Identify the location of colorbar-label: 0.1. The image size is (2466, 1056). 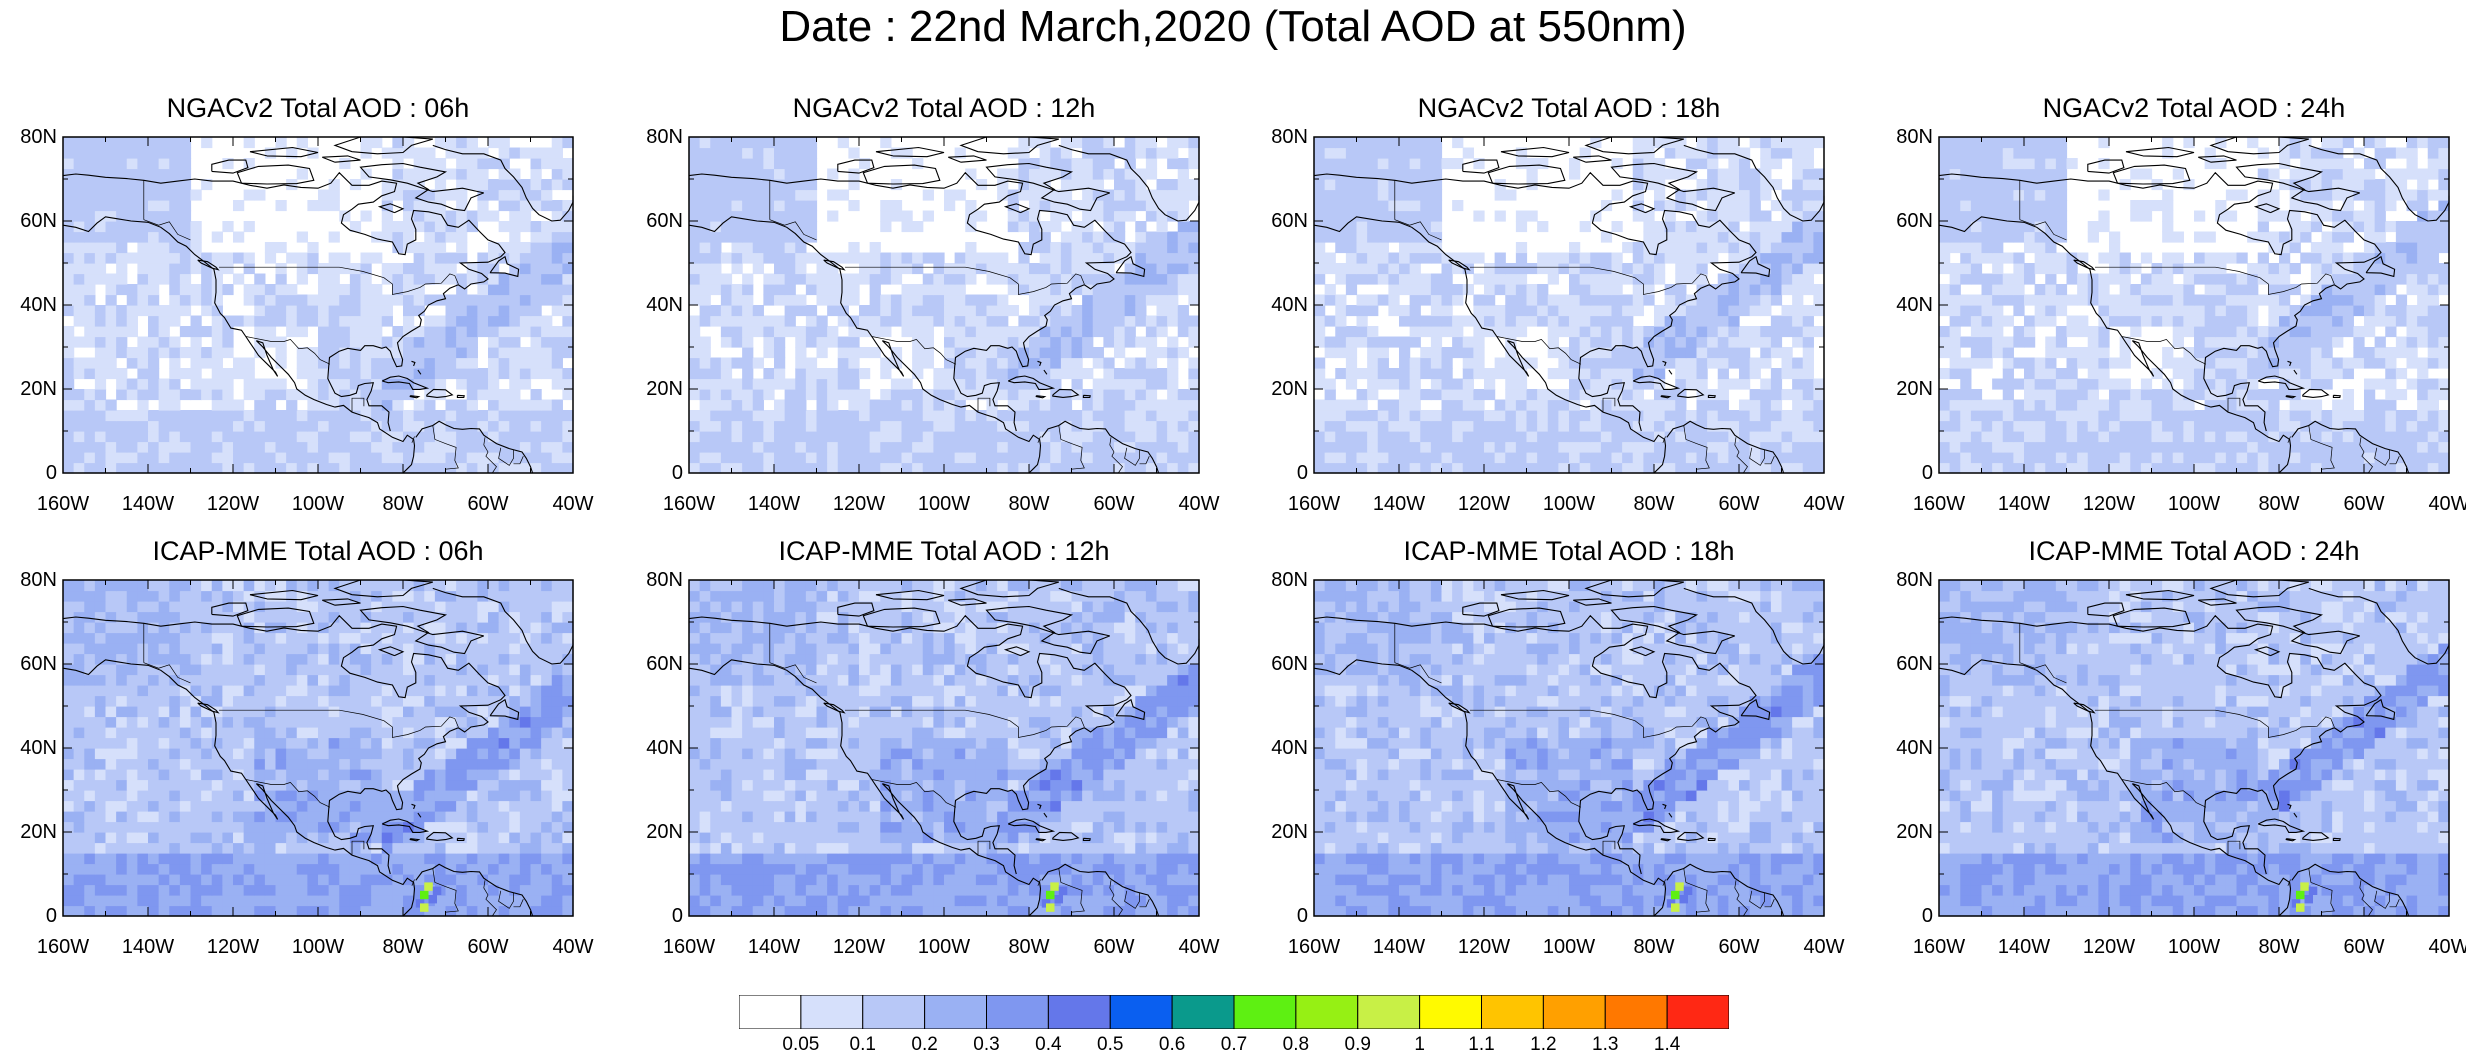
(862, 1044).